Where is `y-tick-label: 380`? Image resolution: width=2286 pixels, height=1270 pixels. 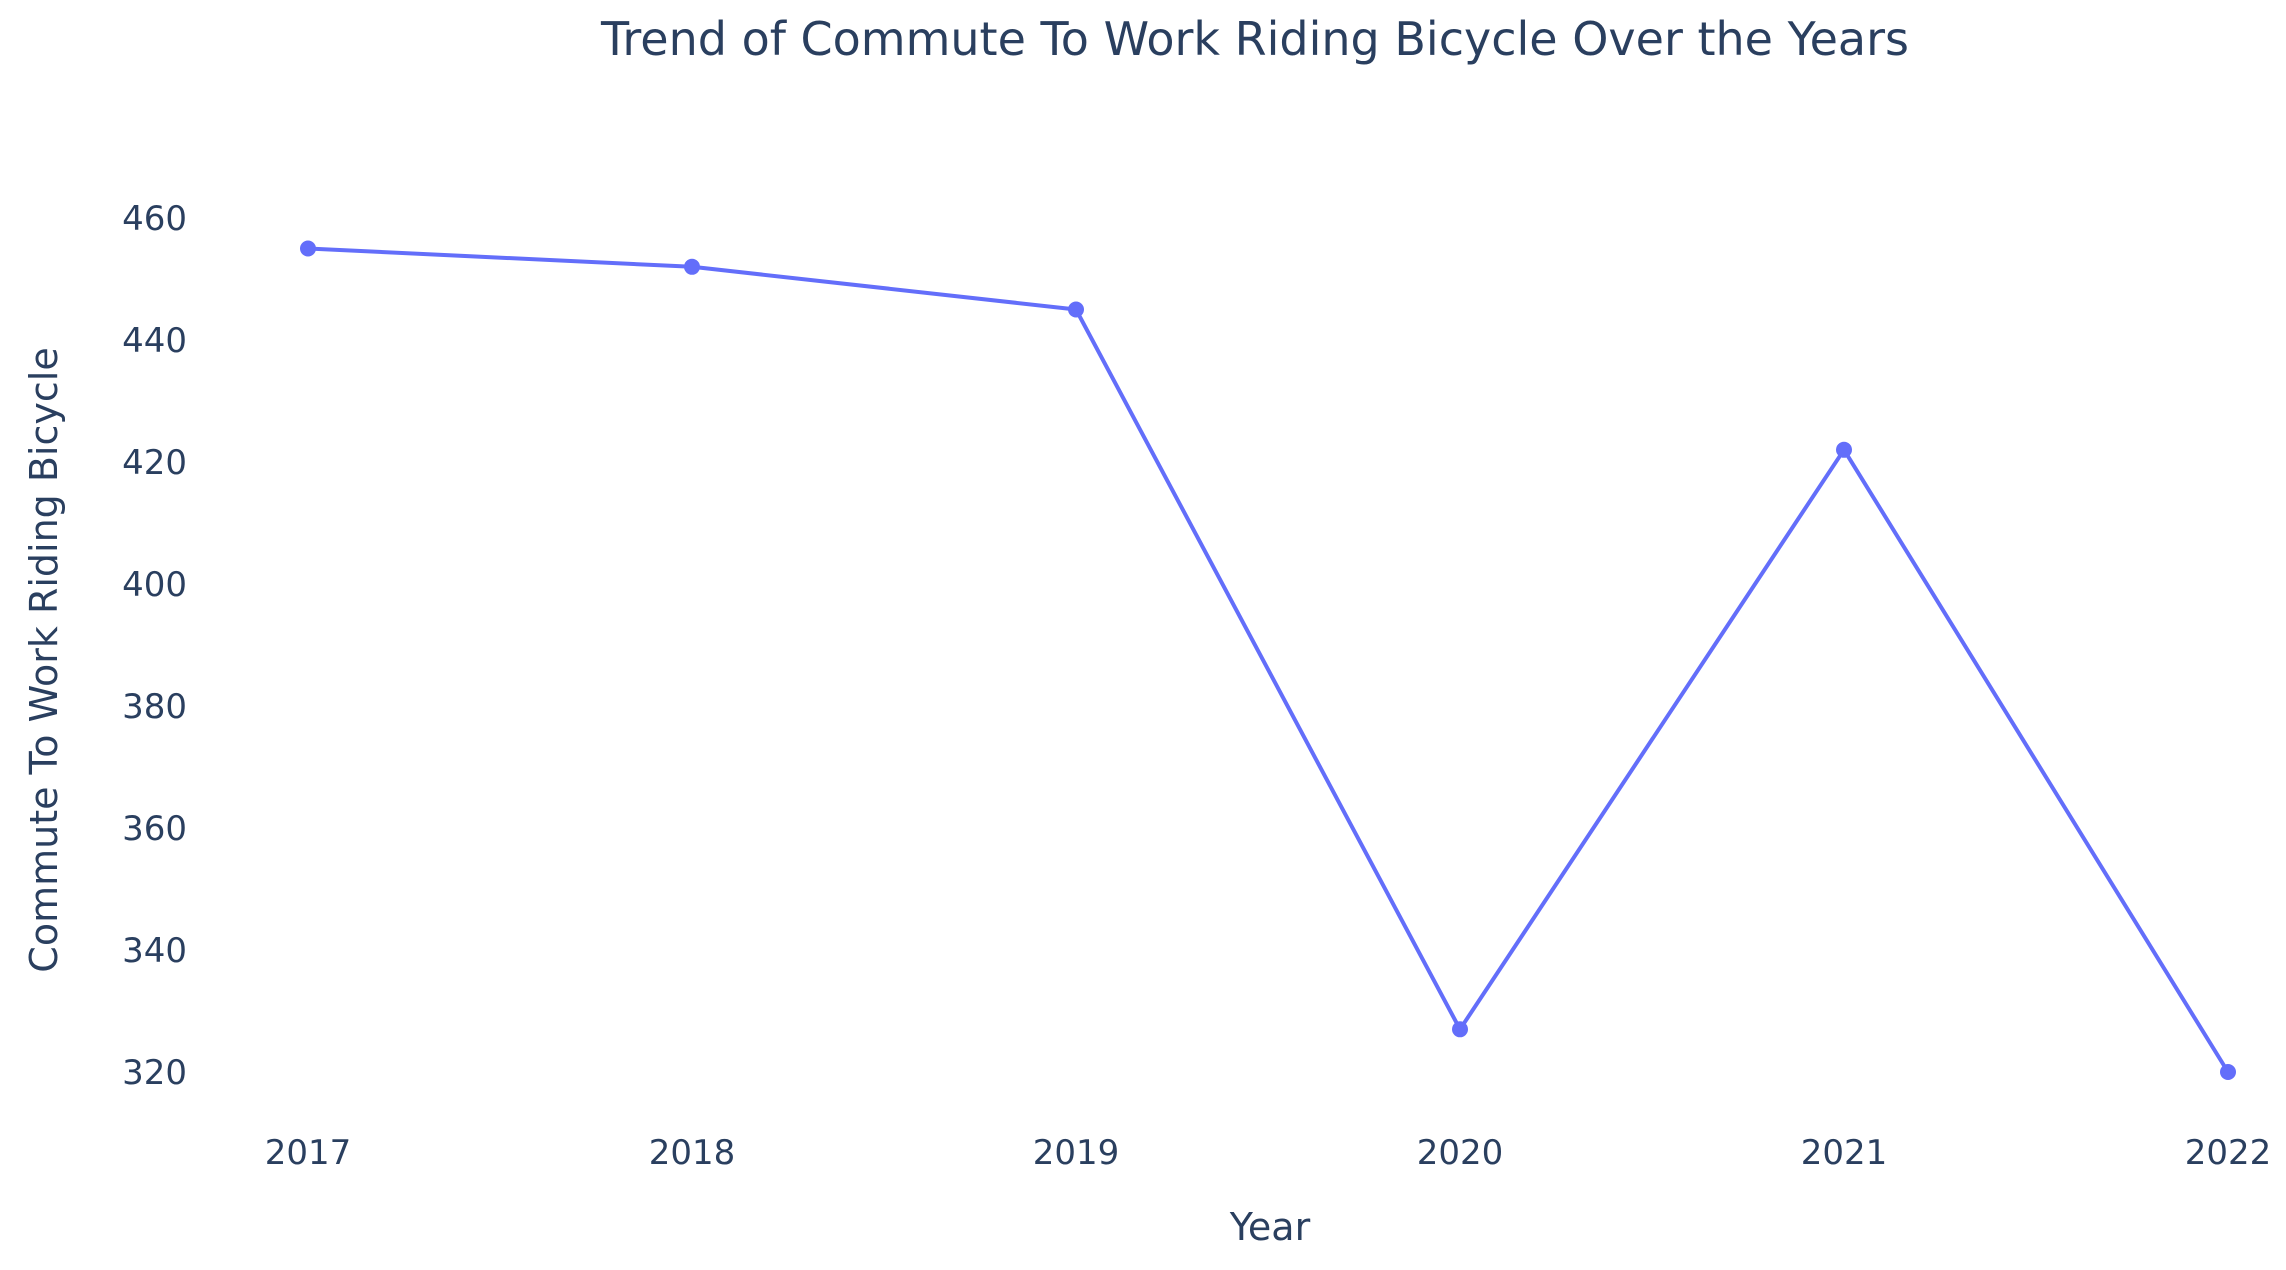 y-tick-label: 380 is located at coordinates (154, 707).